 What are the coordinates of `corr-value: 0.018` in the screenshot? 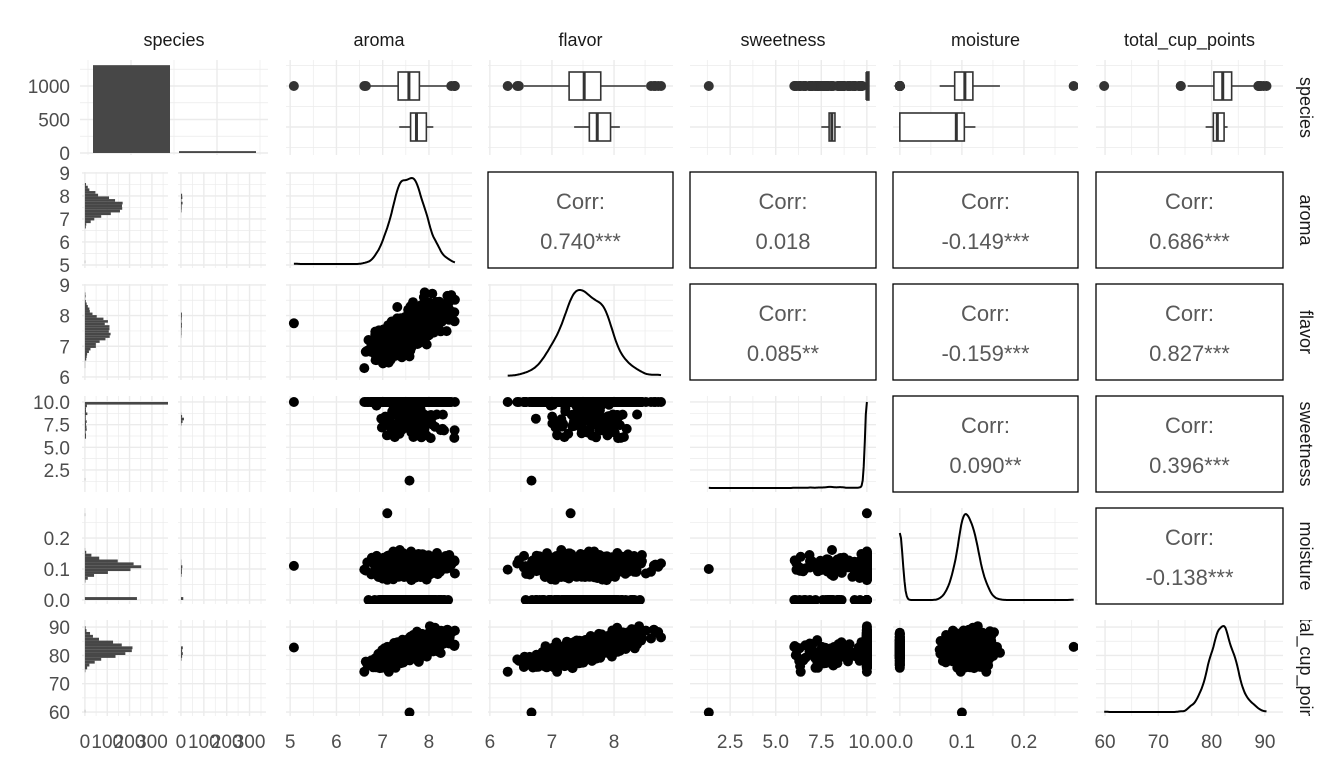 It's located at (782, 241).